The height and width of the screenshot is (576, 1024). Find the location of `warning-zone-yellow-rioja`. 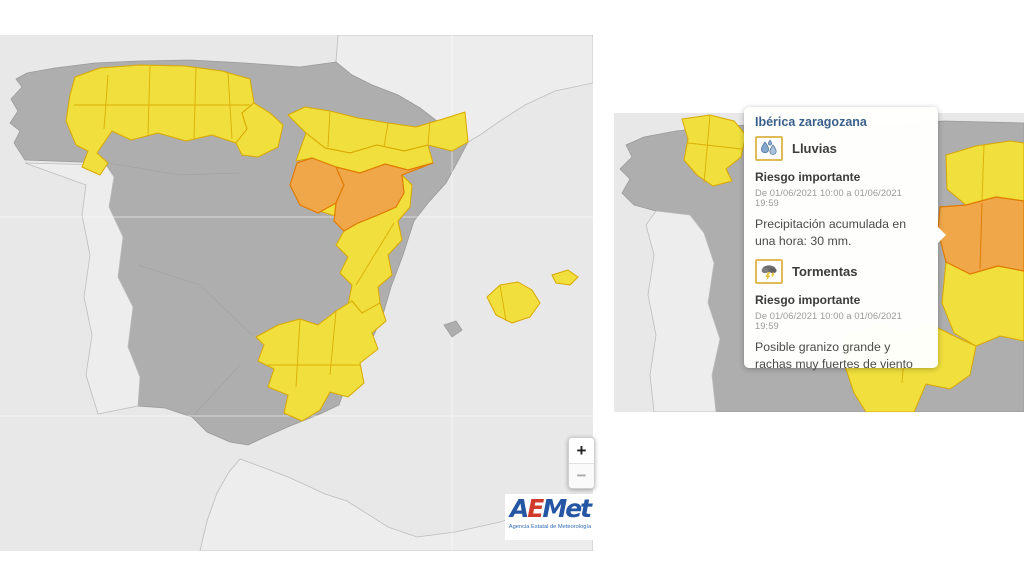

warning-zone-yellow-rioja is located at coordinates (259, 130).